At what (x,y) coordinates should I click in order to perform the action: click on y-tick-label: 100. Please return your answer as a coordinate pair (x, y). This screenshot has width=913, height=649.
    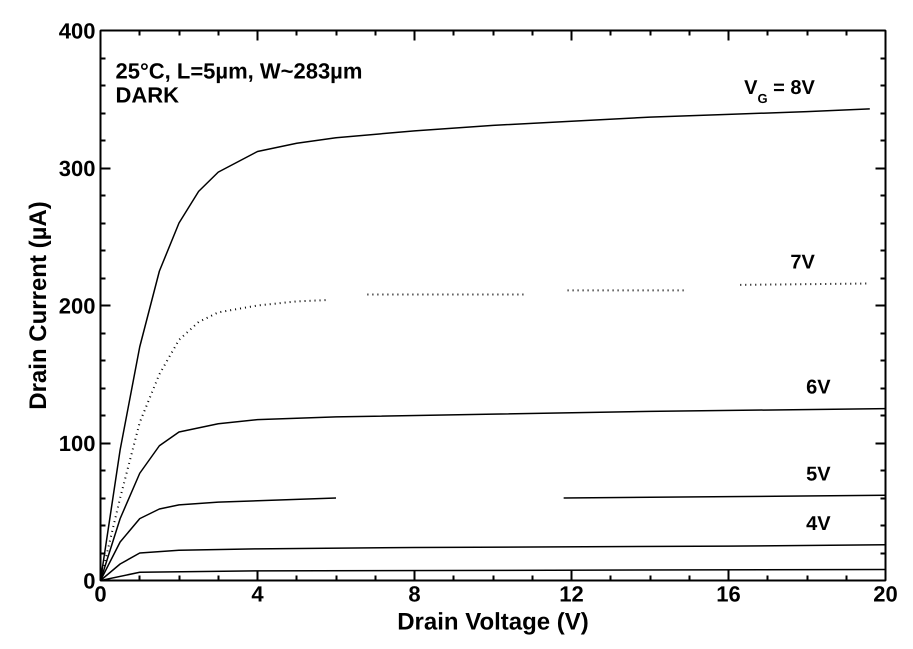
    Looking at the image, I should click on (77, 443).